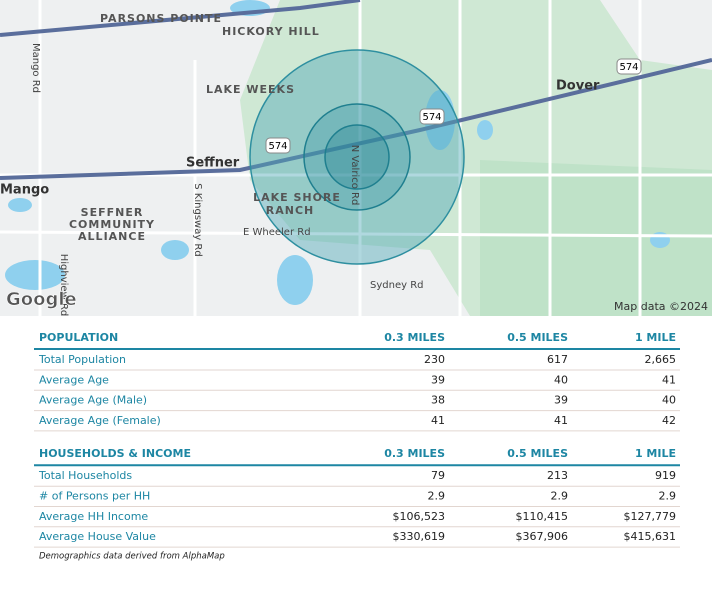 The height and width of the screenshot is (592, 712). Describe the element at coordinates (661, 359) in the screenshot. I see `cell-value: 2,665` at that location.